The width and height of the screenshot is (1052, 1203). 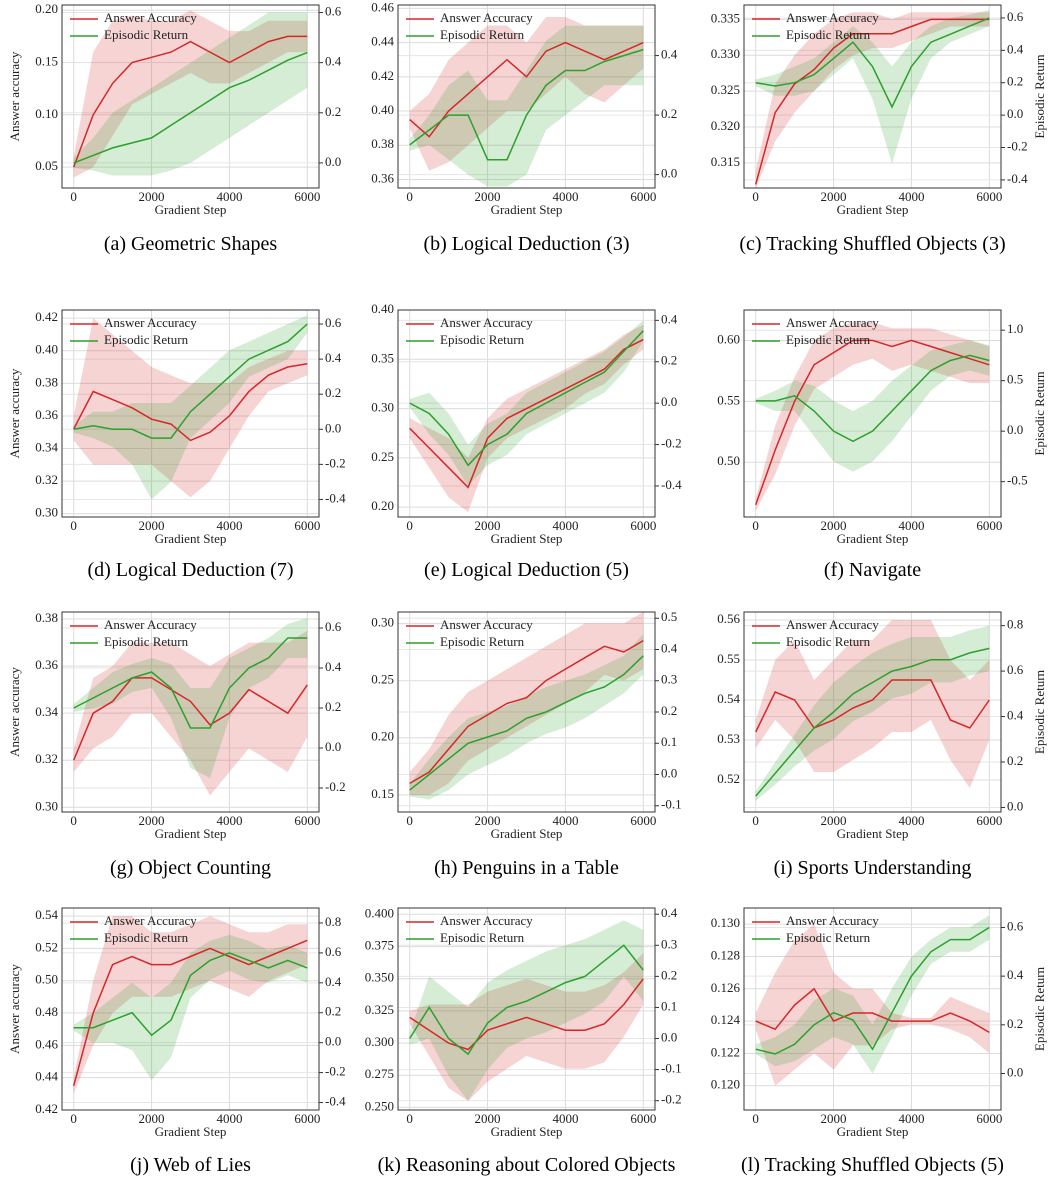 I want to click on y-tick-label: 0.122, so click(x=725, y=1051).